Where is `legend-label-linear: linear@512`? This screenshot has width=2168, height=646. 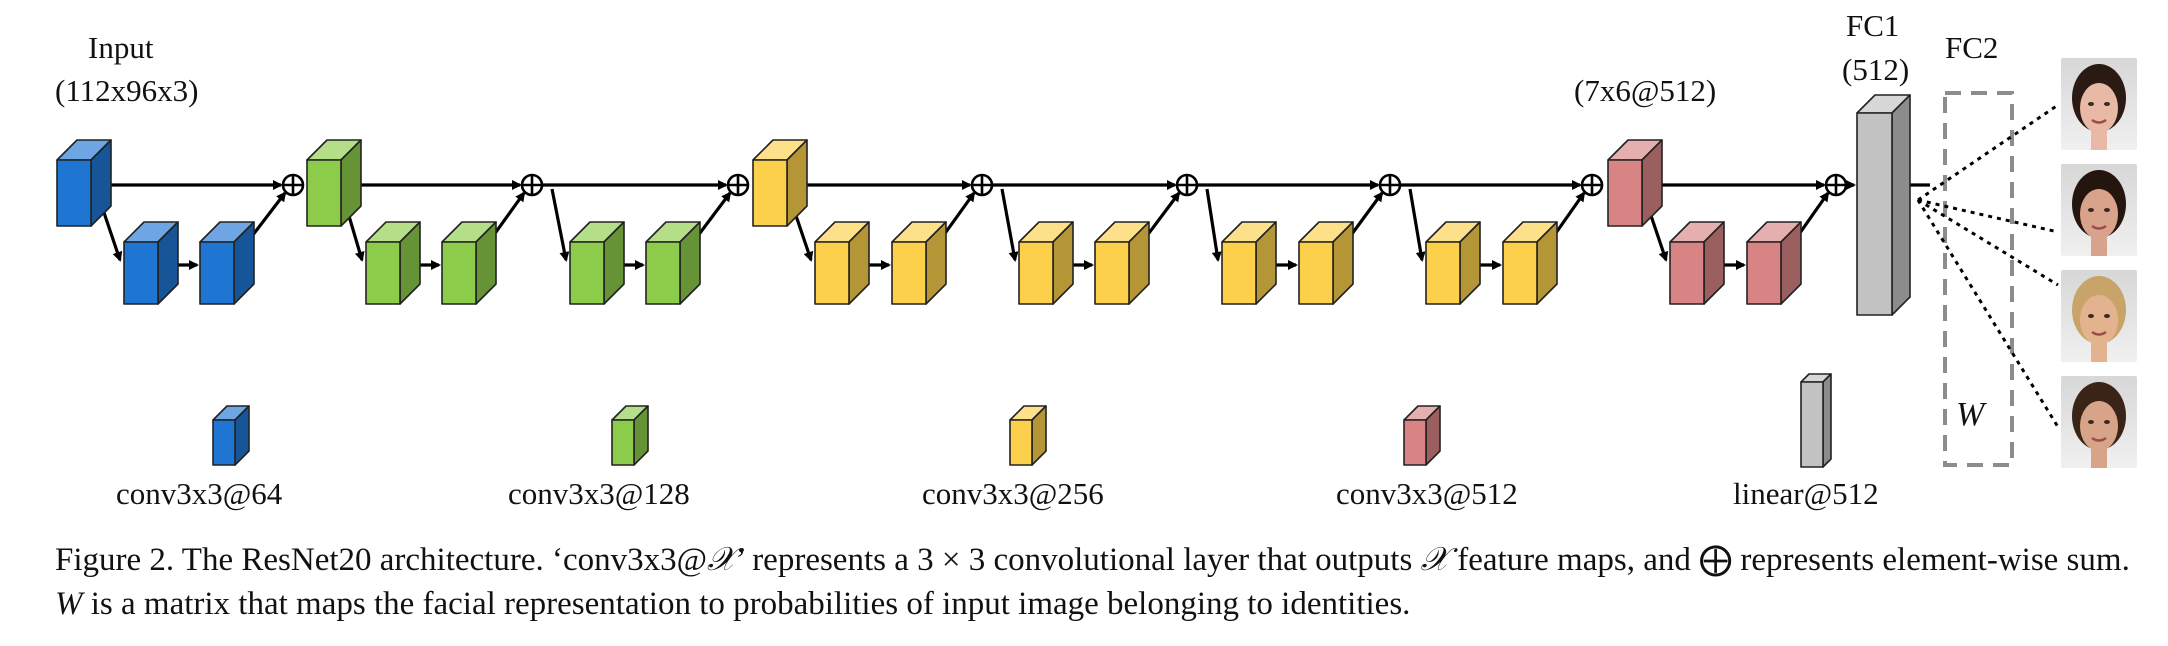
legend-label-linear: linear@512 is located at coordinates (1806, 493).